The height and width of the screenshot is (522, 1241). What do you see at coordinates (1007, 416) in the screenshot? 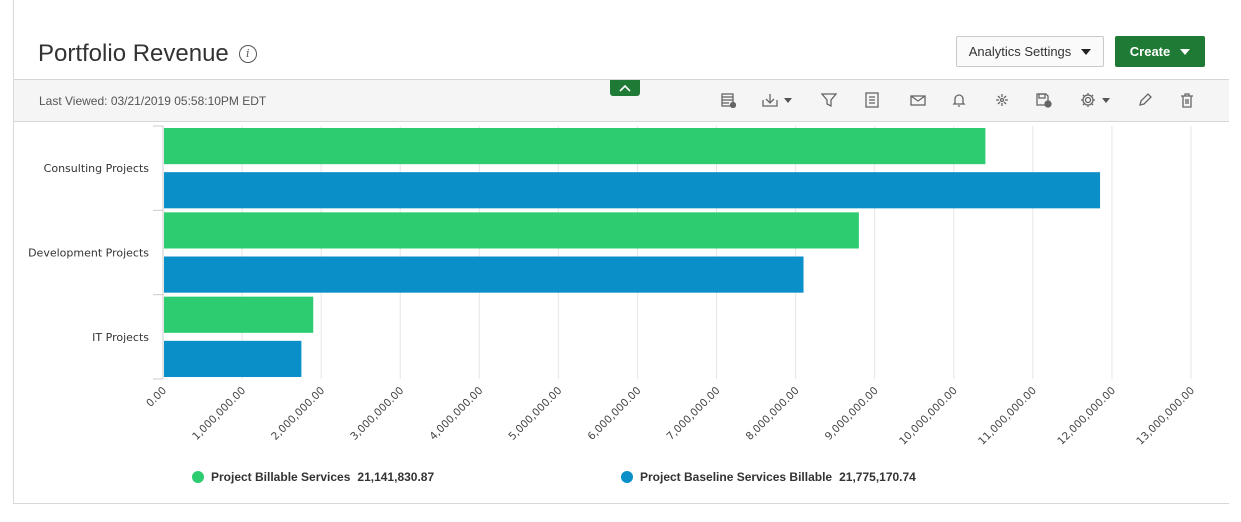
I see `x-tick-label: 11,000,000.00` at bounding box center [1007, 416].